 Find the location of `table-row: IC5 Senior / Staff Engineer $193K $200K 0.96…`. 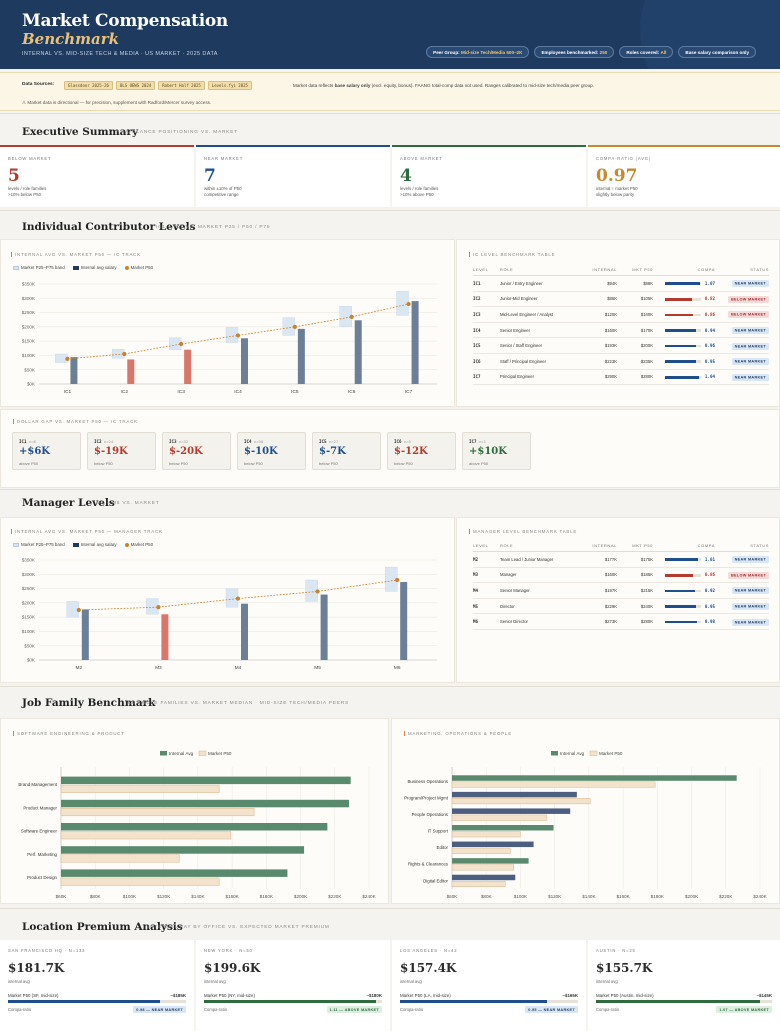

table-row: IC5 Senior / Staff Engineer $193K $200K 0.96… is located at coordinates (621, 345).